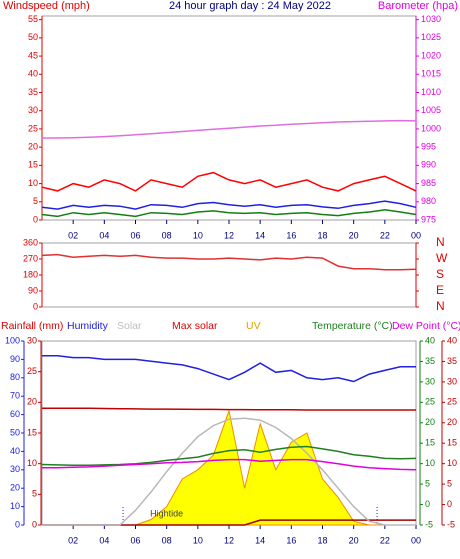  I want to click on y-tick-label: 45, so click(33, 55).